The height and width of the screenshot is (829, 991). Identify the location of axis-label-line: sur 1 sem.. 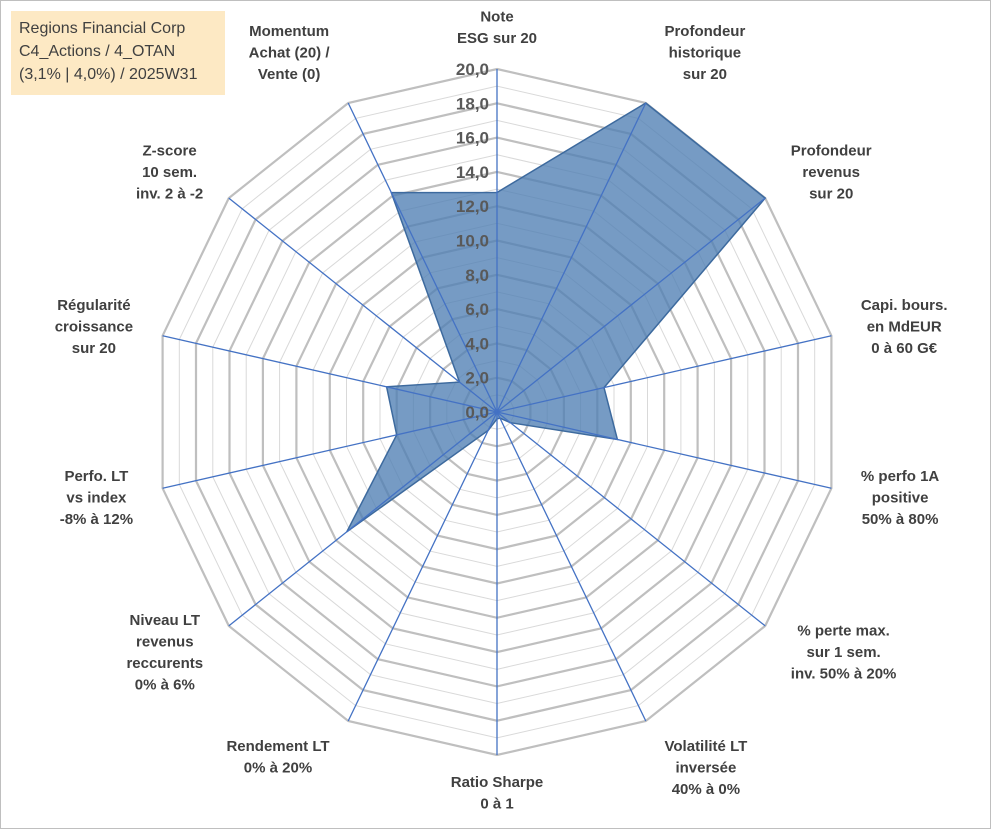
(843, 652).